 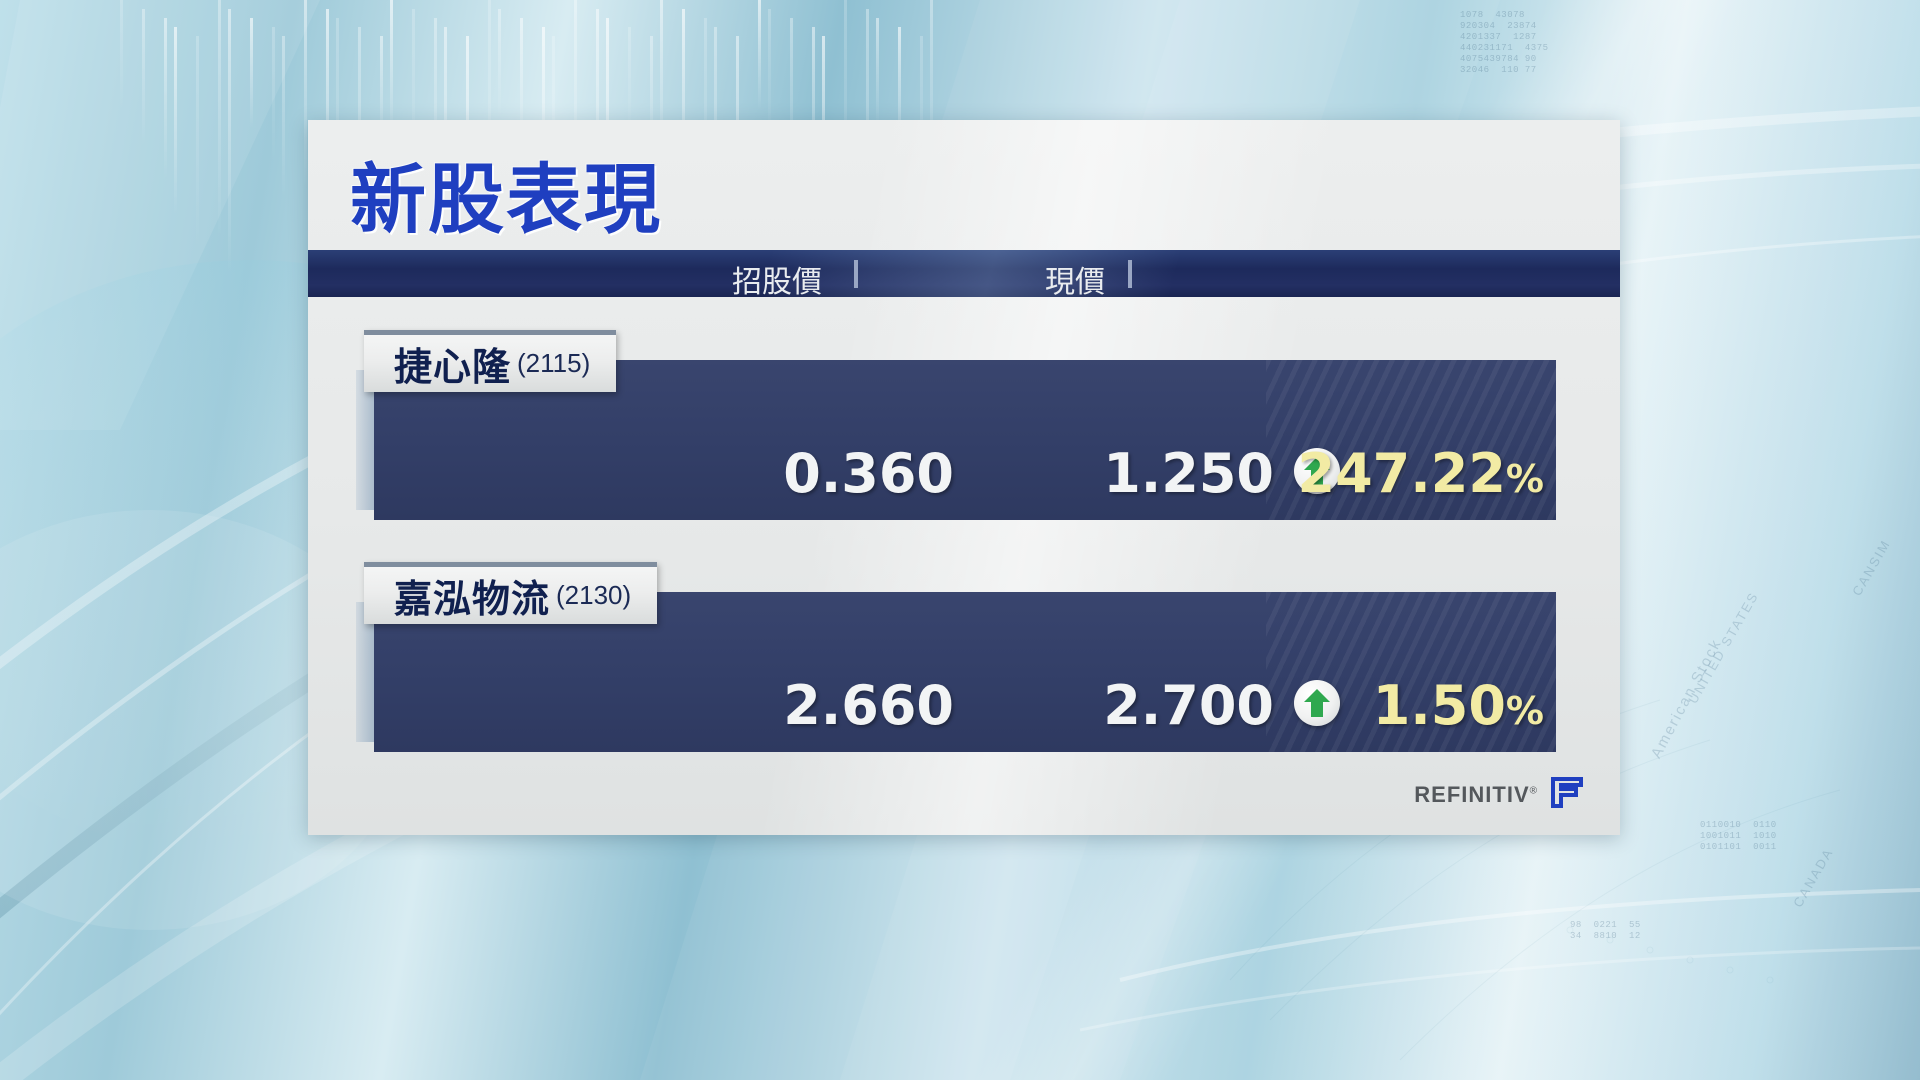 I want to click on stock-code: (2130), so click(x=594, y=595).